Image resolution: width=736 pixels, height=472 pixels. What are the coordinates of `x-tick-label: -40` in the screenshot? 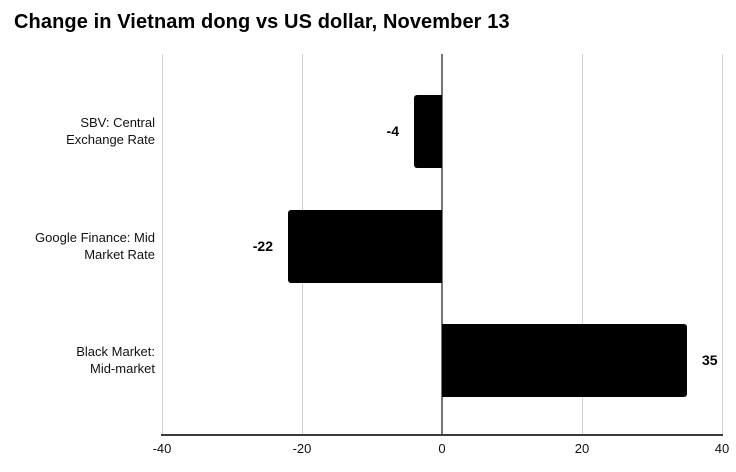 It's located at (162, 448).